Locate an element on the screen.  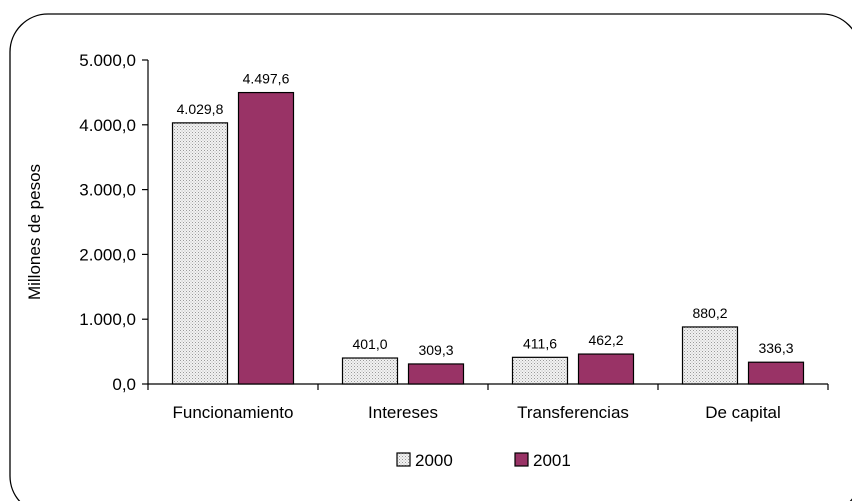
data-label: 336,3 is located at coordinates (775, 348).